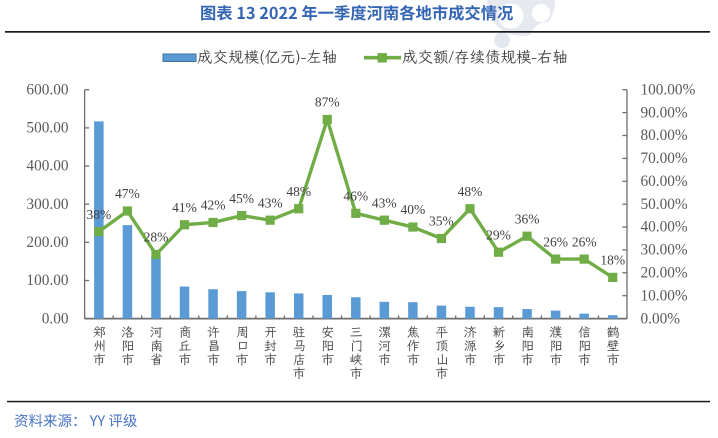 The height and width of the screenshot is (438, 718). I want to click on svg-text: 500.00, so click(47, 128).